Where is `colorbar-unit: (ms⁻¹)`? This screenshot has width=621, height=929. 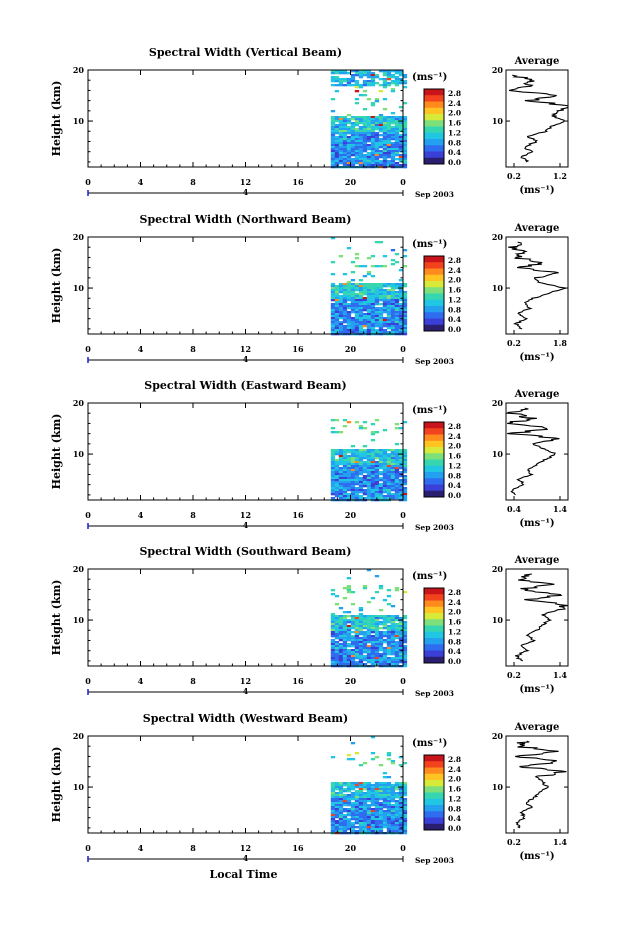 colorbar-unit: (ms⁻¹) is located at coordinates (429, 576).